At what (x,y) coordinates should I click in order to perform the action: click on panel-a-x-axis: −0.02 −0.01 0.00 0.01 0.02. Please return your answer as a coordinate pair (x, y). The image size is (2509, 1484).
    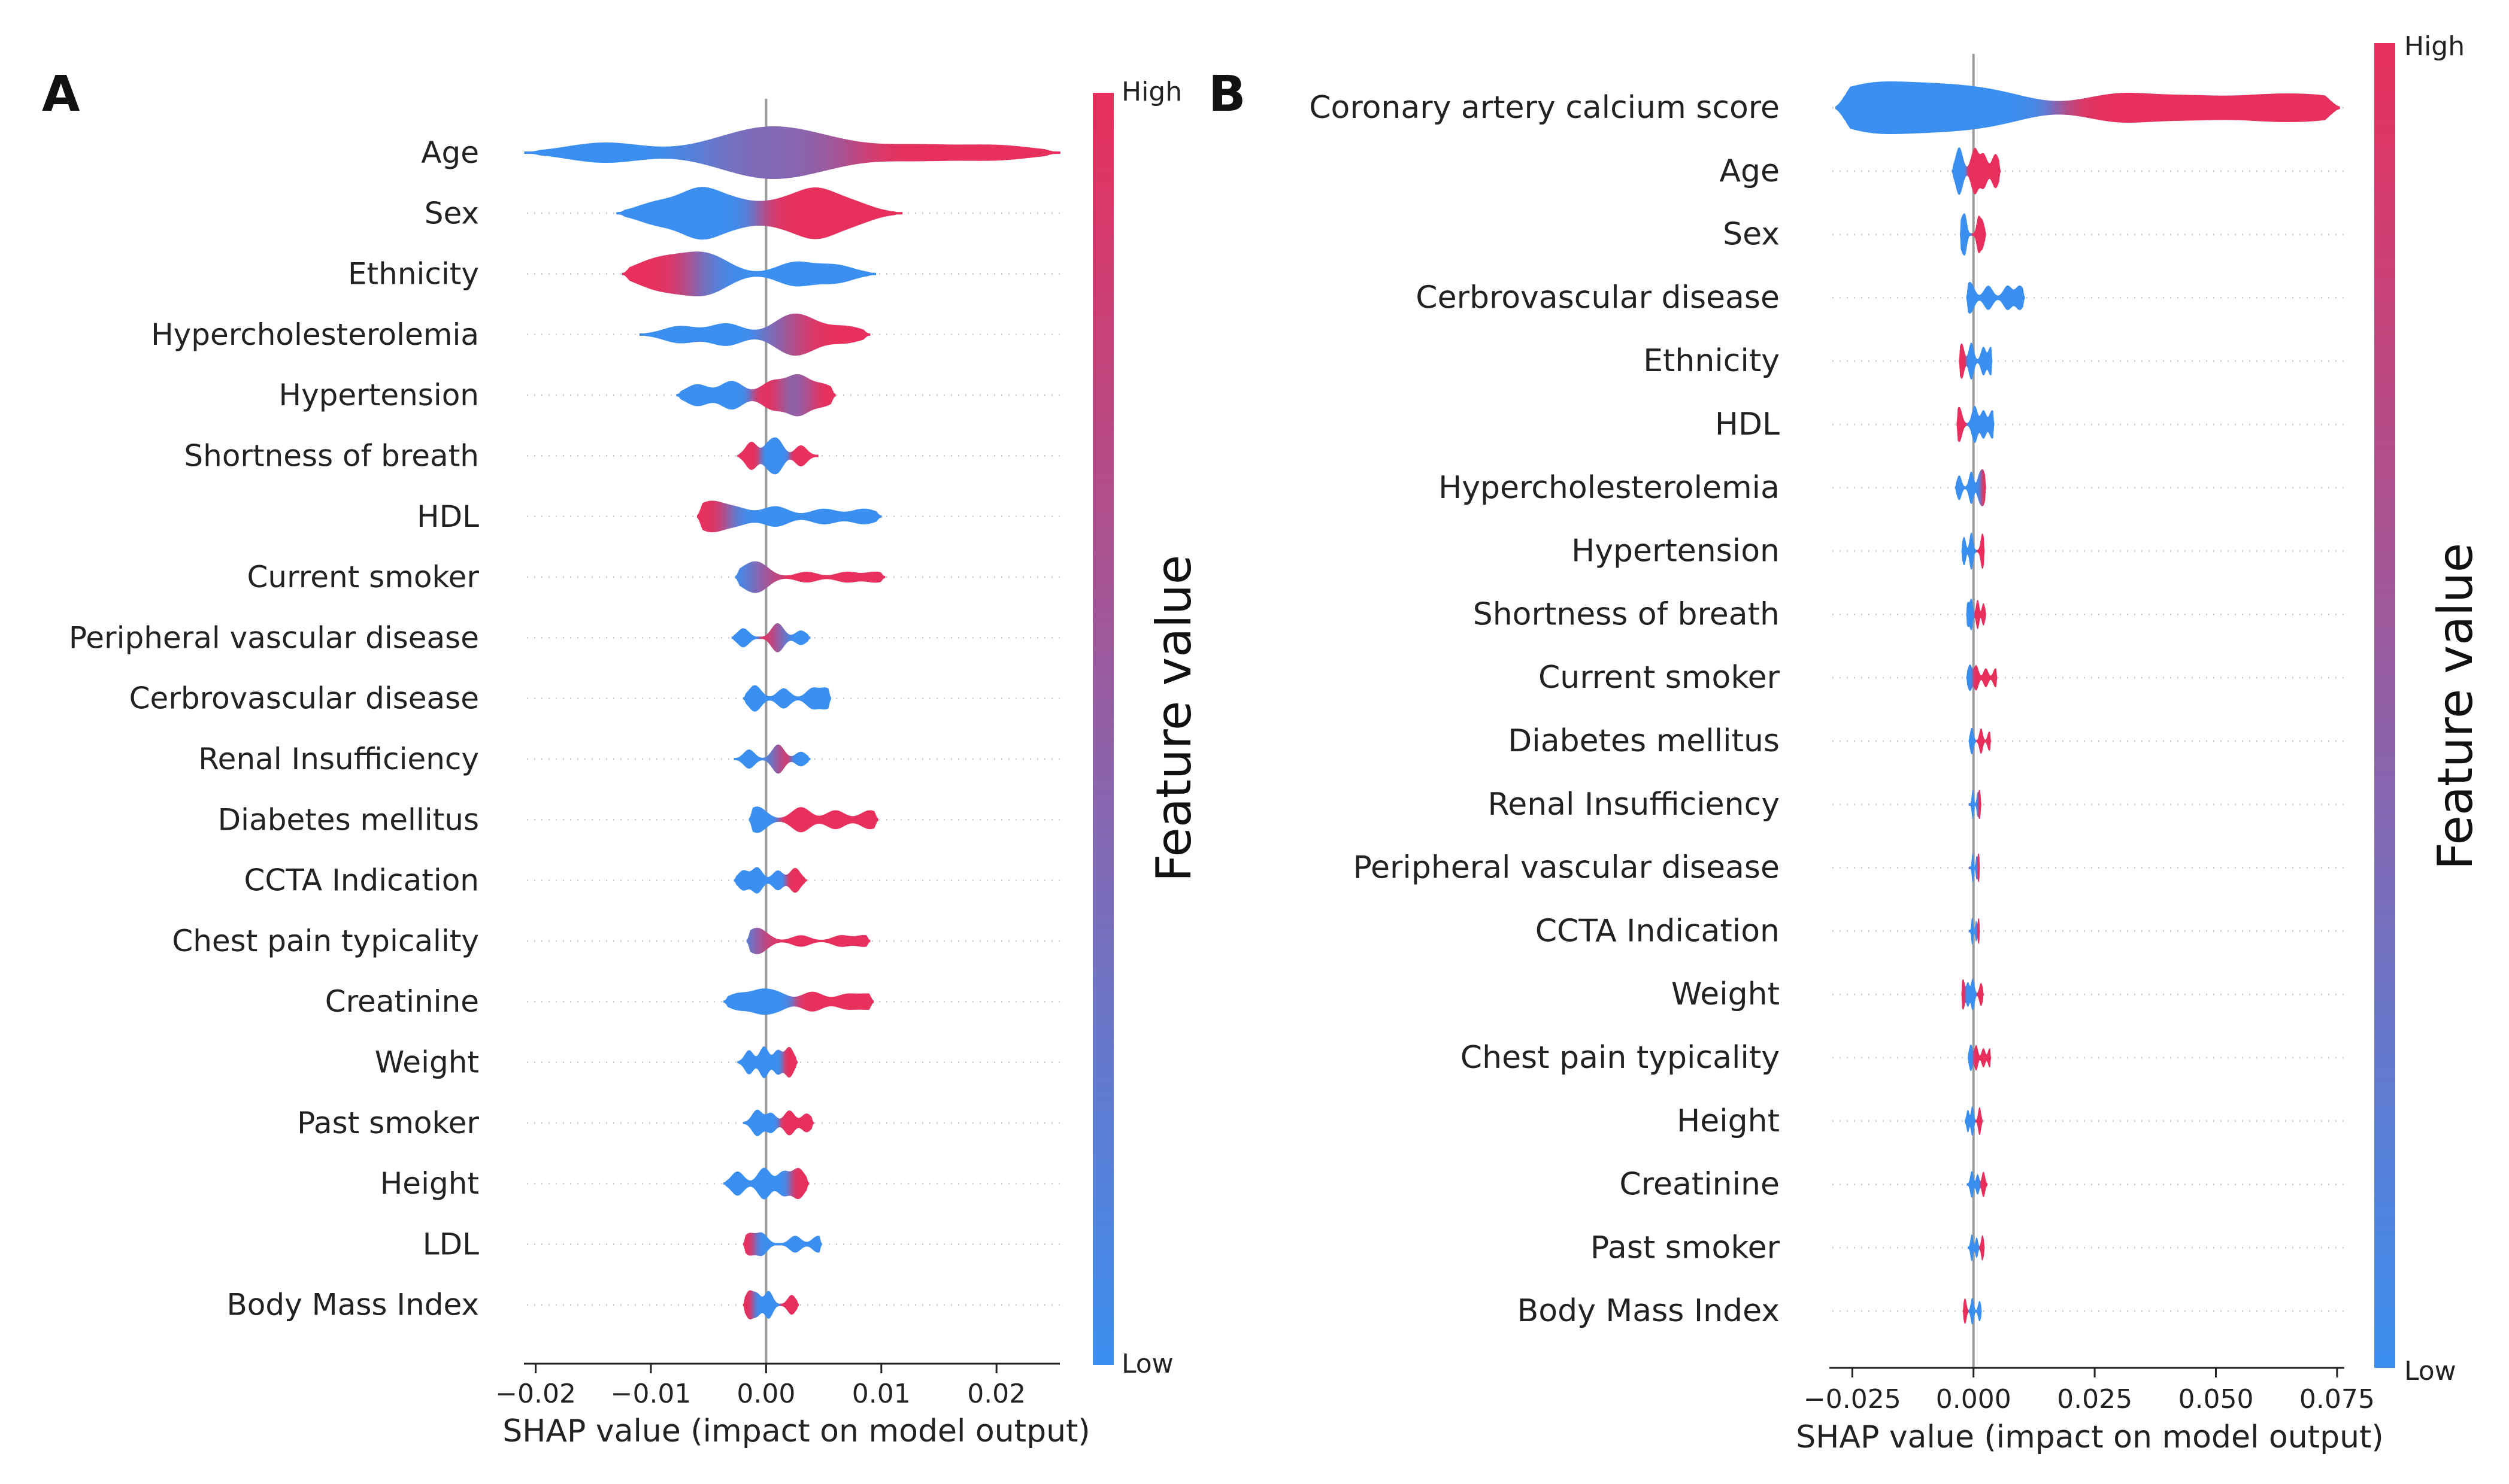
    Looking at the image, I should click on (777, 1385).